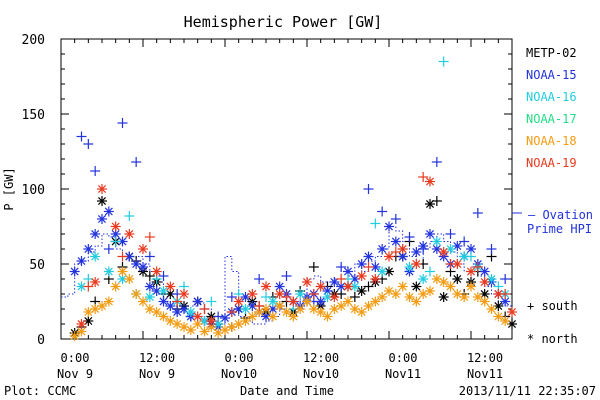  I want to click on x-tick-label-date: Nov10, so click(321, 374).